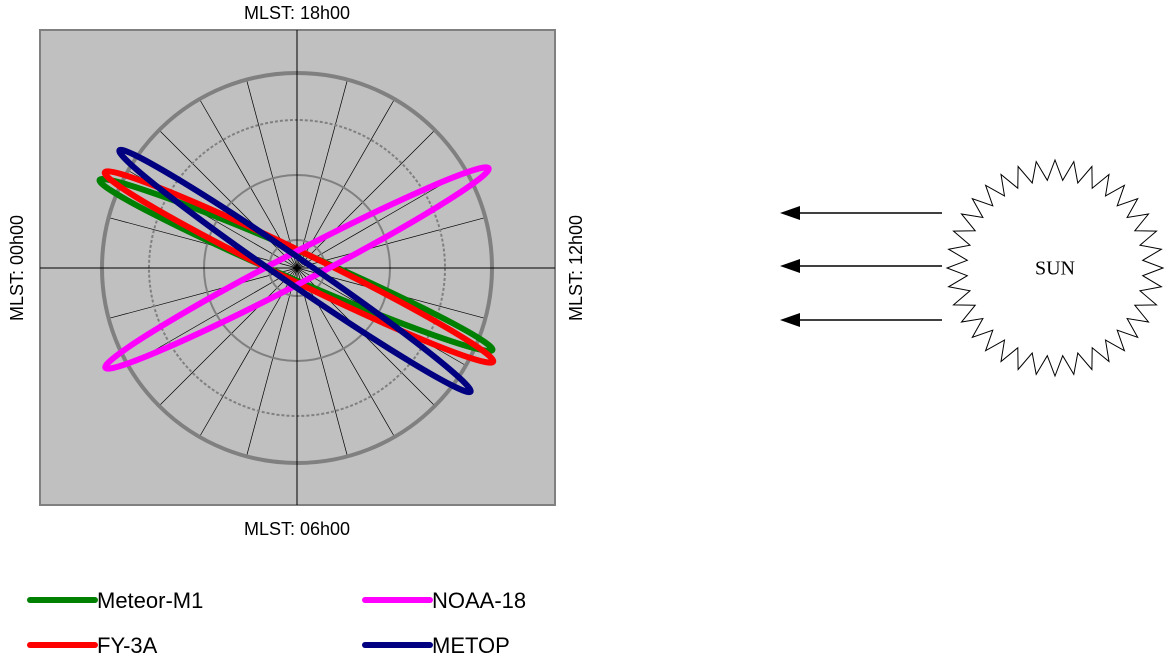  I want to click on legend-label: FY-3A, so click(127, 645).